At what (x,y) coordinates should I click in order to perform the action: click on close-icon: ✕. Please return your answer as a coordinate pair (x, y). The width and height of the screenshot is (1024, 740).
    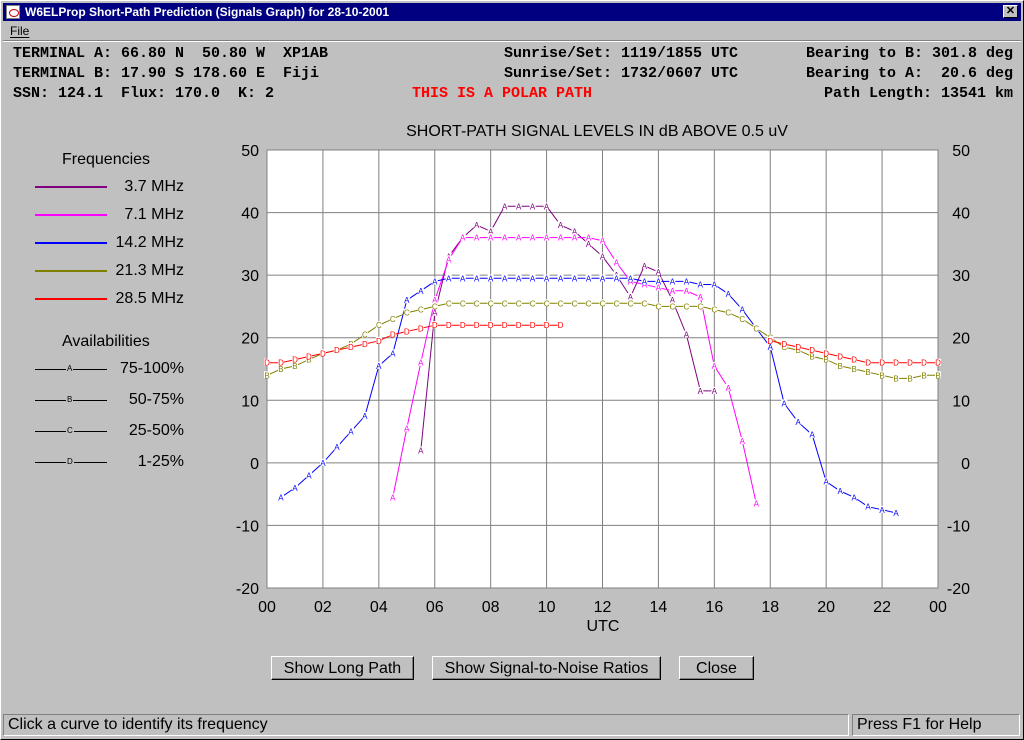
    Looking at the image, I should click on (1010, 11).